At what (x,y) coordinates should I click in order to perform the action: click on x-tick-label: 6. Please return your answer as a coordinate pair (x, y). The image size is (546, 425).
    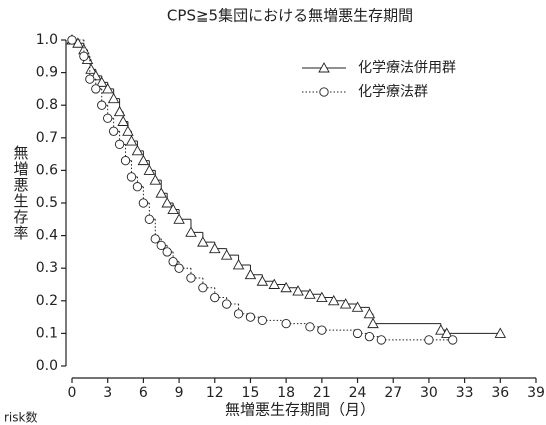
    Looking at the image, I should click on (143, 393).